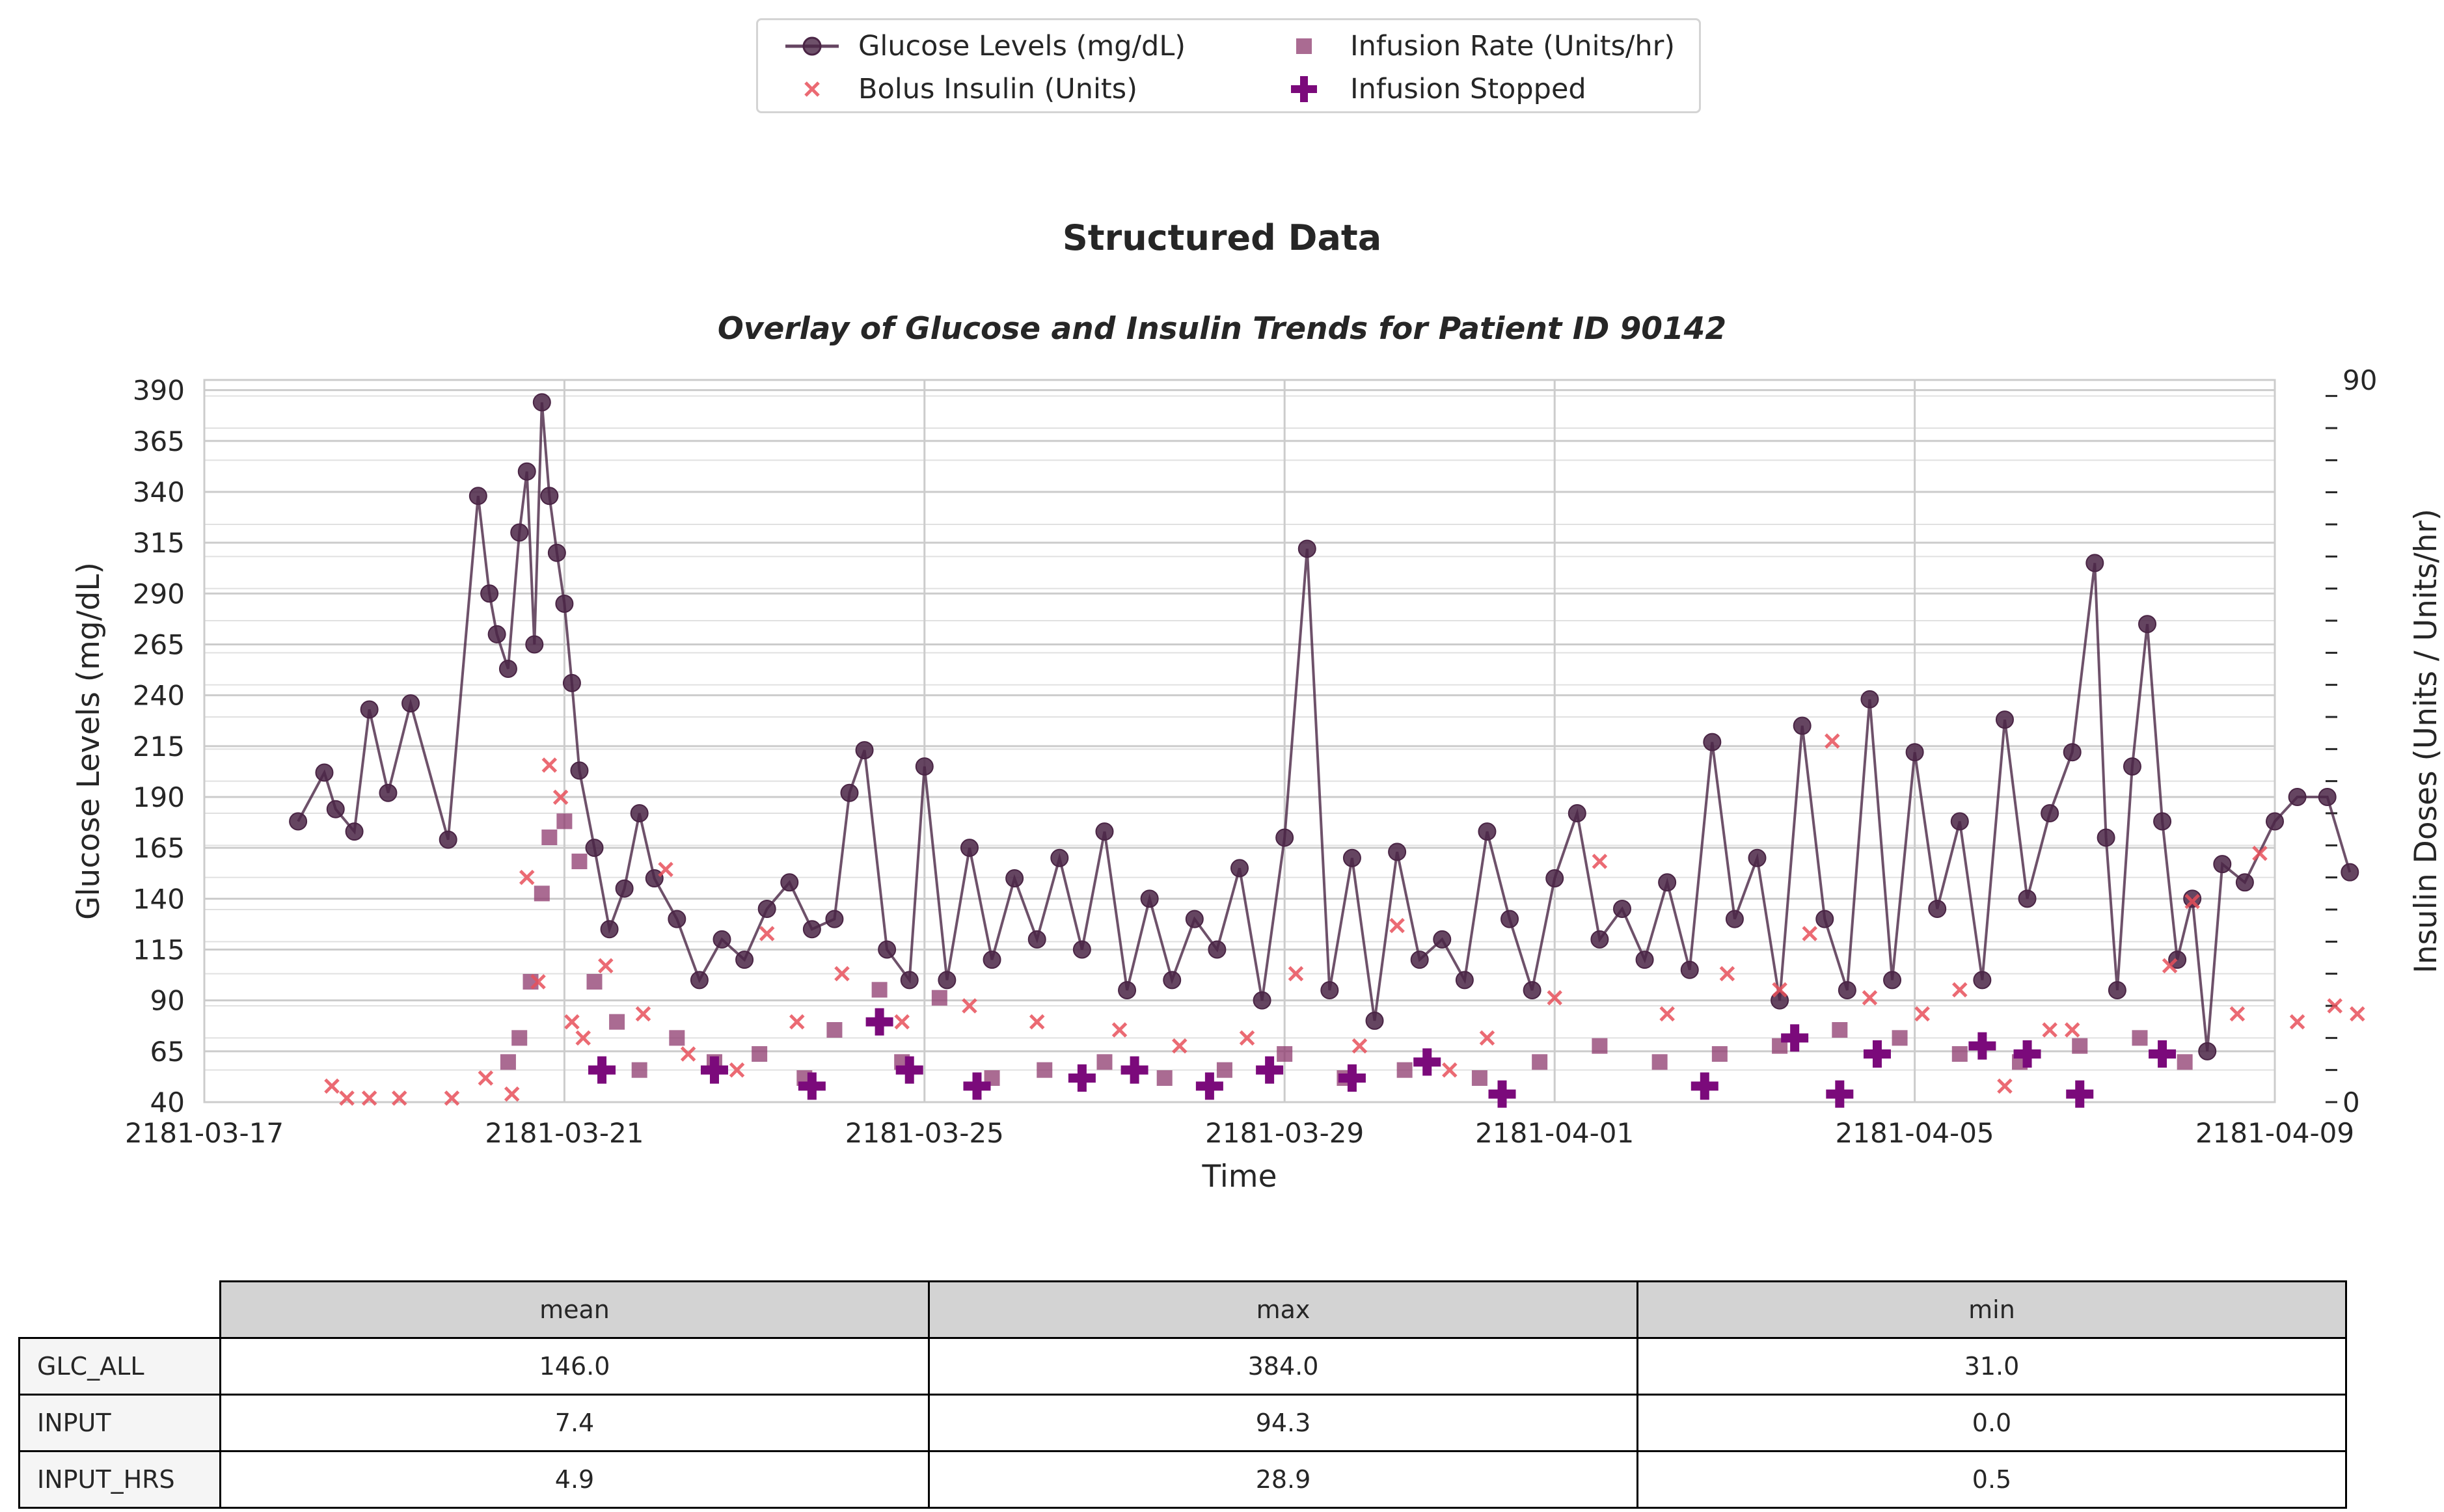 Image resolution: width=2444 pixels, height=1512 pixels. Describe the element at coordinates (1304, 46) in the screenshot. I see `legend-infusion-rate-swatch` at that location.